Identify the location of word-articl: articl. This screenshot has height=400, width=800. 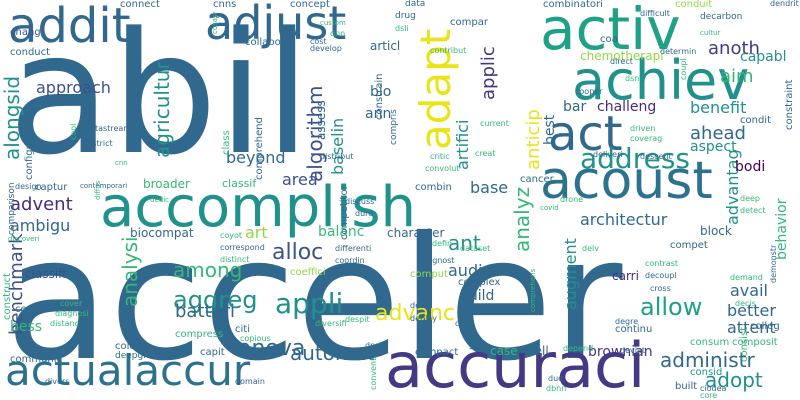
(385, 46).